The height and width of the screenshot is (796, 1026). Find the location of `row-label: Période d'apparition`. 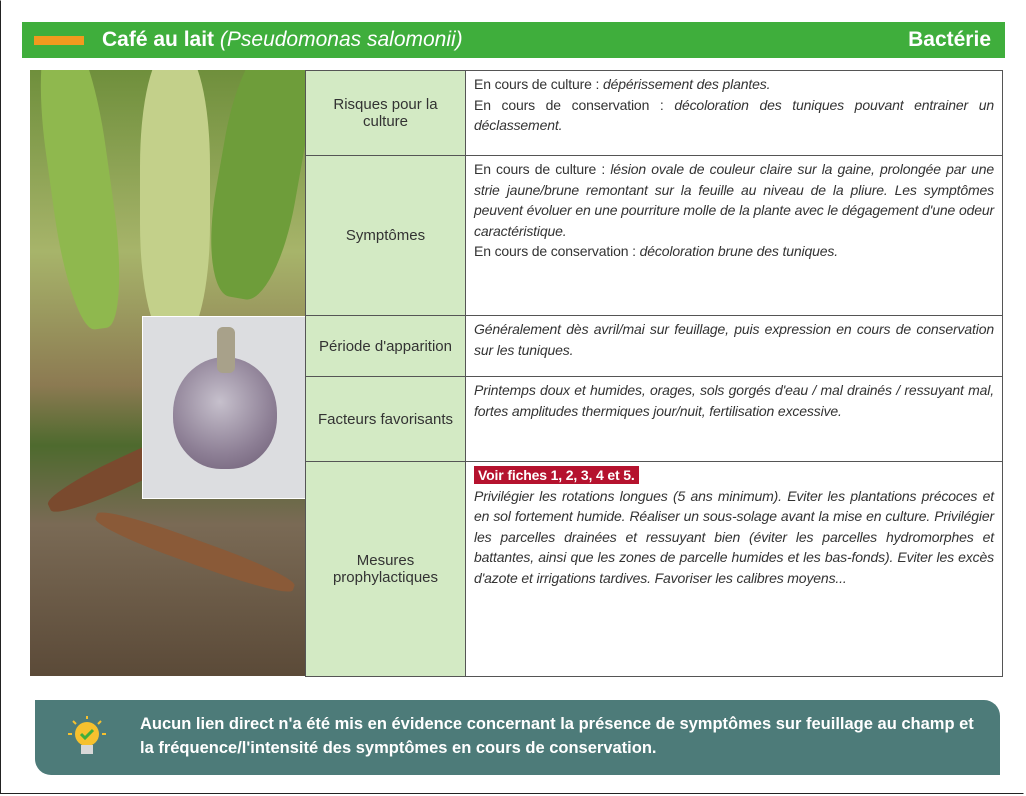

row-label: Période d'apparition is located at coordinates (385, 346).